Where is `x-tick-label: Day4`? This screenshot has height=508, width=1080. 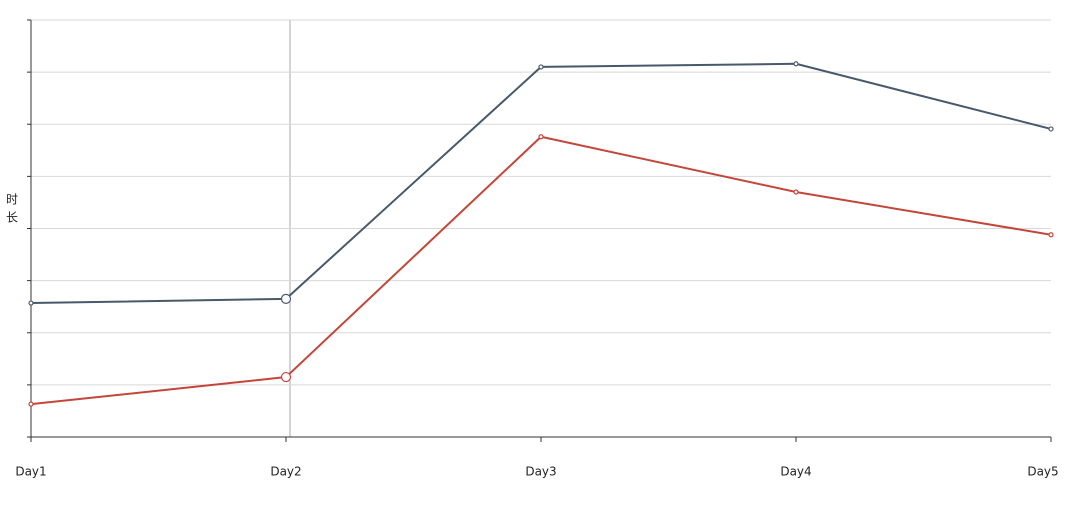 x-tick-label: Day4 is located at coordinates (795, 472).